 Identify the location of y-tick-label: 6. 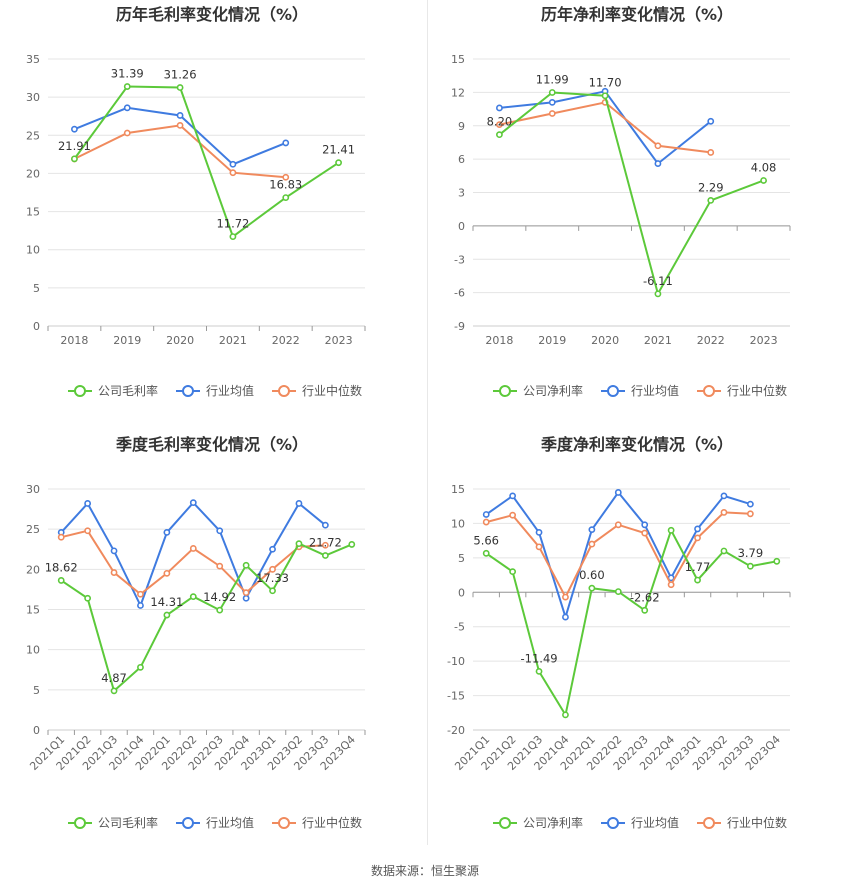
(461, 159).